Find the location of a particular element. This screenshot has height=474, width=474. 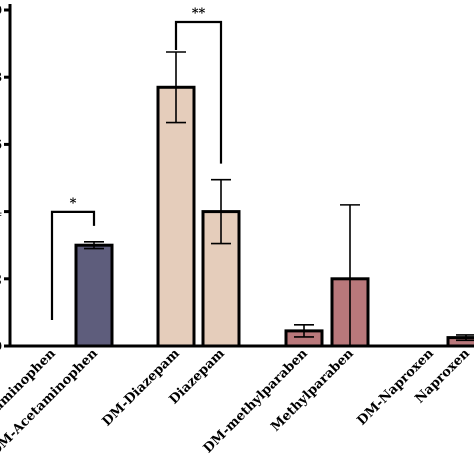

x-tick-label: Methylparaben is located at coordinates (312, 390).